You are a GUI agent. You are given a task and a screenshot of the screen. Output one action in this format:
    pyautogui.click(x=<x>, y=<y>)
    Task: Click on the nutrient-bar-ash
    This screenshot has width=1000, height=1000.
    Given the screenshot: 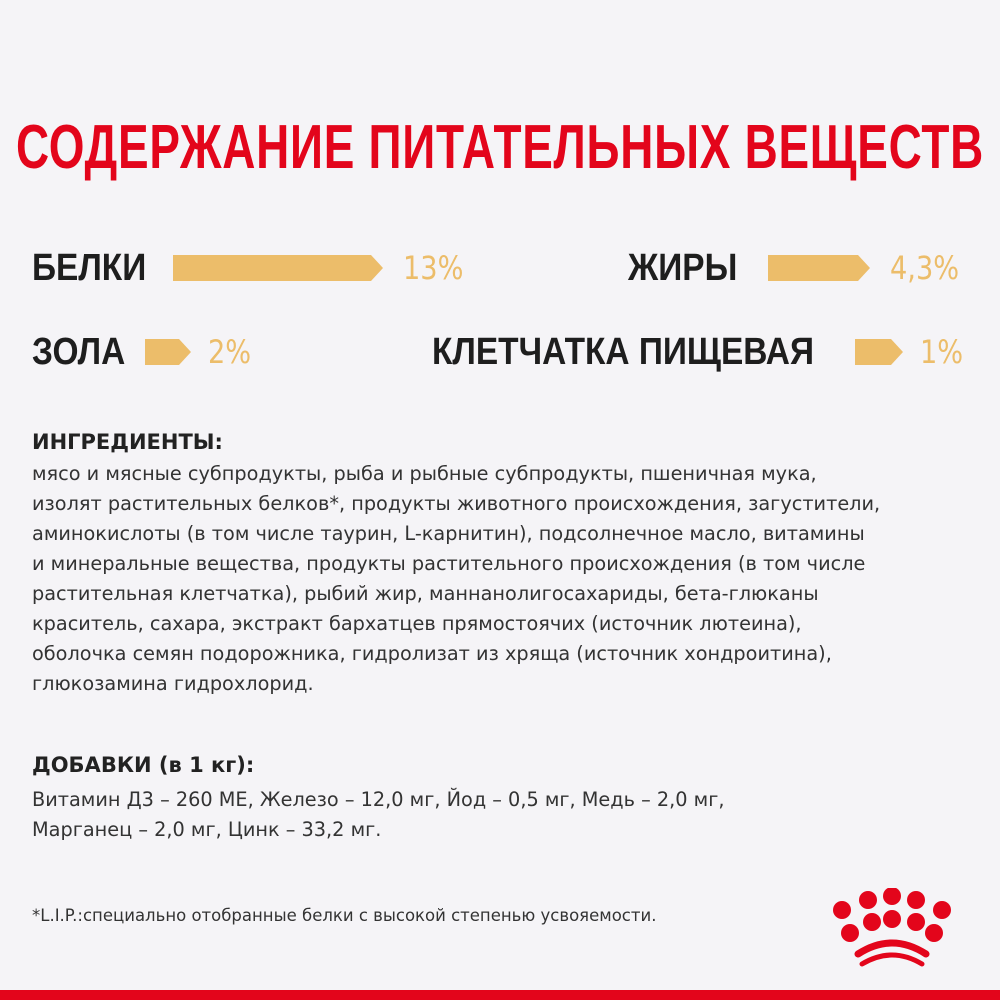 What is the action you would take?
    pyautogui.click(x=168, y=352)
    